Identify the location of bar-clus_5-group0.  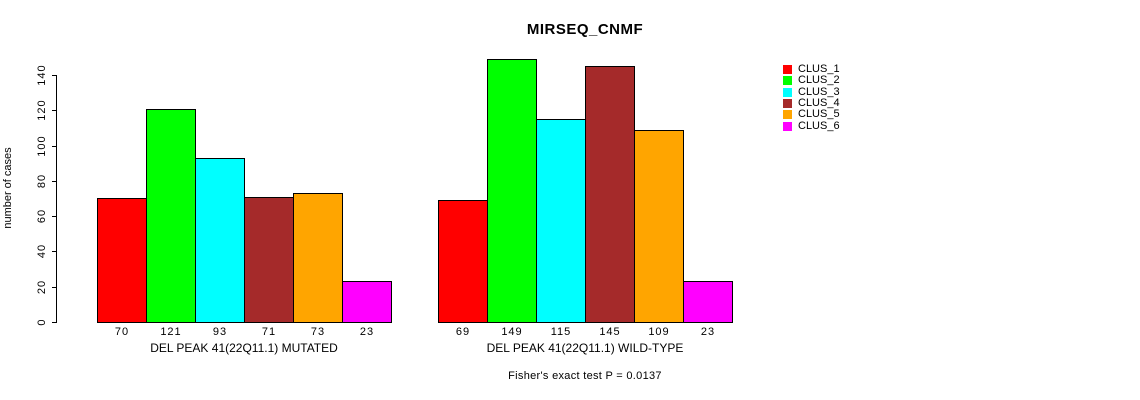
(318, 258).